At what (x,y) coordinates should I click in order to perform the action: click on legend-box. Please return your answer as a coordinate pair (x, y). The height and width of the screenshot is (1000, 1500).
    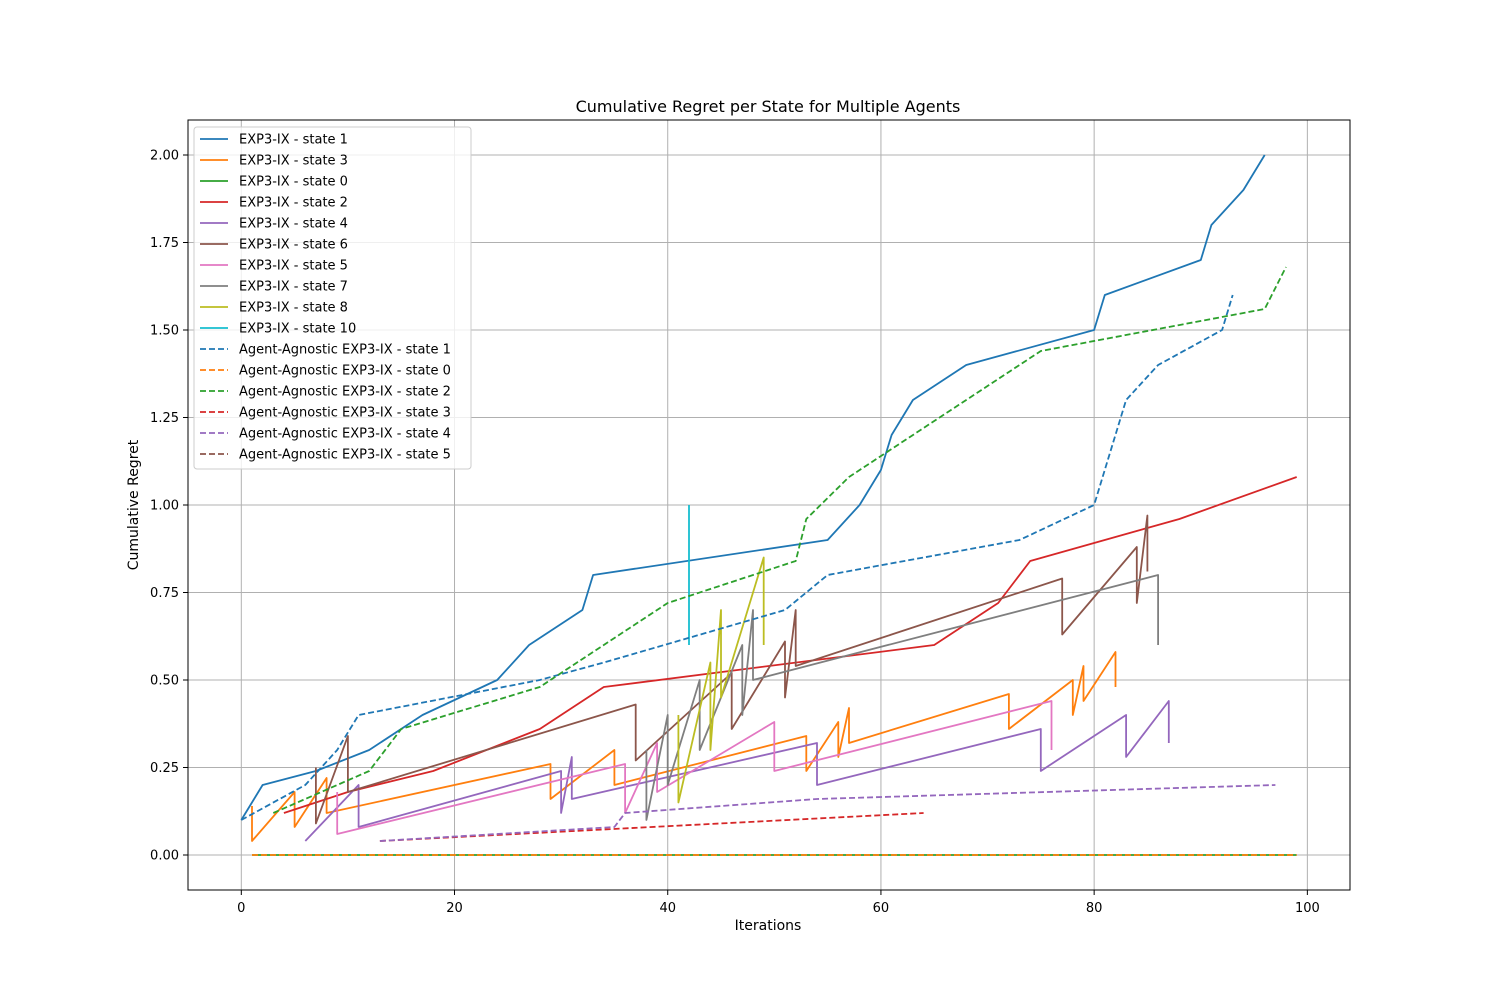
    Looking at the image, I should click on (332, 298).